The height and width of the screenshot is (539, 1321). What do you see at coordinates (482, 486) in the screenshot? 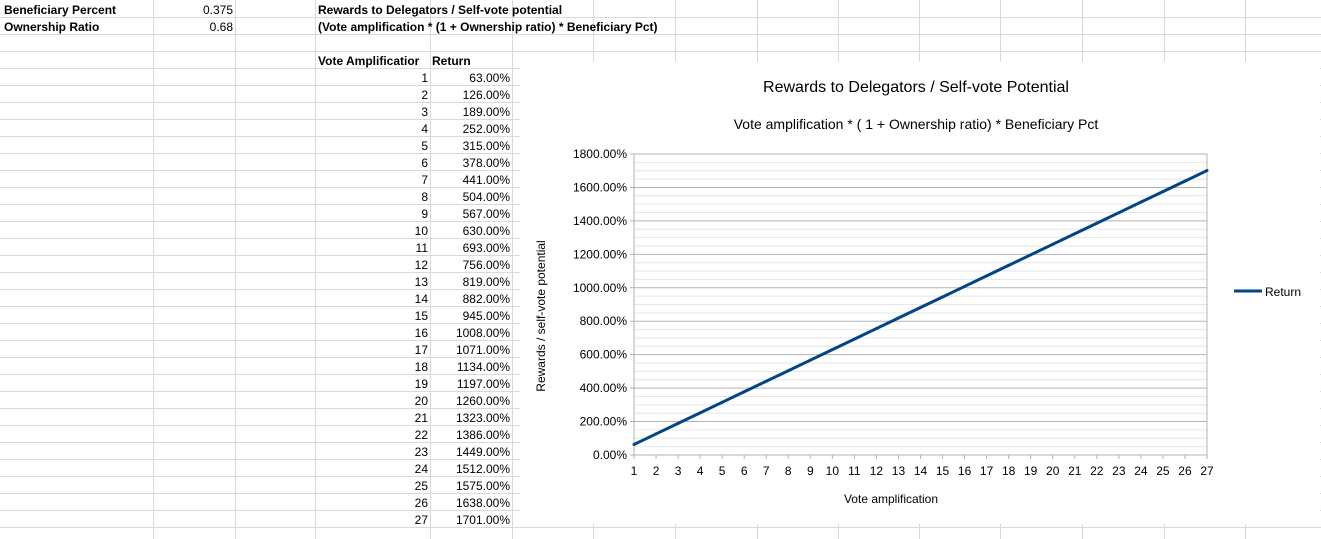
I see `table-cell-return: 1575.00%` at bounding box center [482, 486].